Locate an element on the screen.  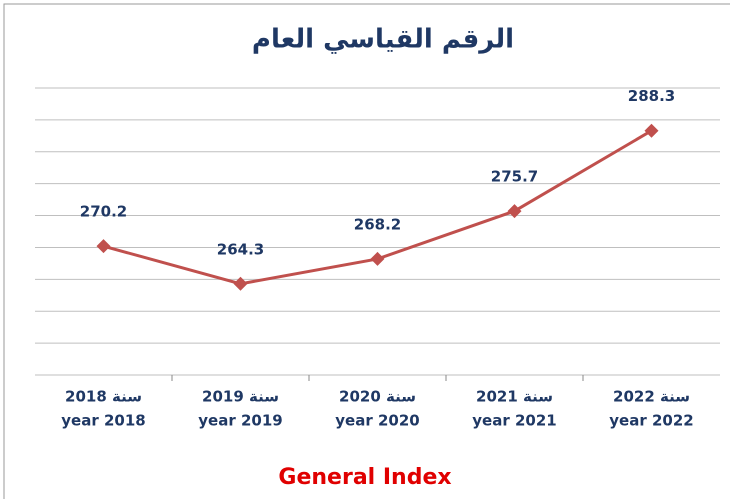
x-tick-label: year 2018 is located at coordinates (103, 421).